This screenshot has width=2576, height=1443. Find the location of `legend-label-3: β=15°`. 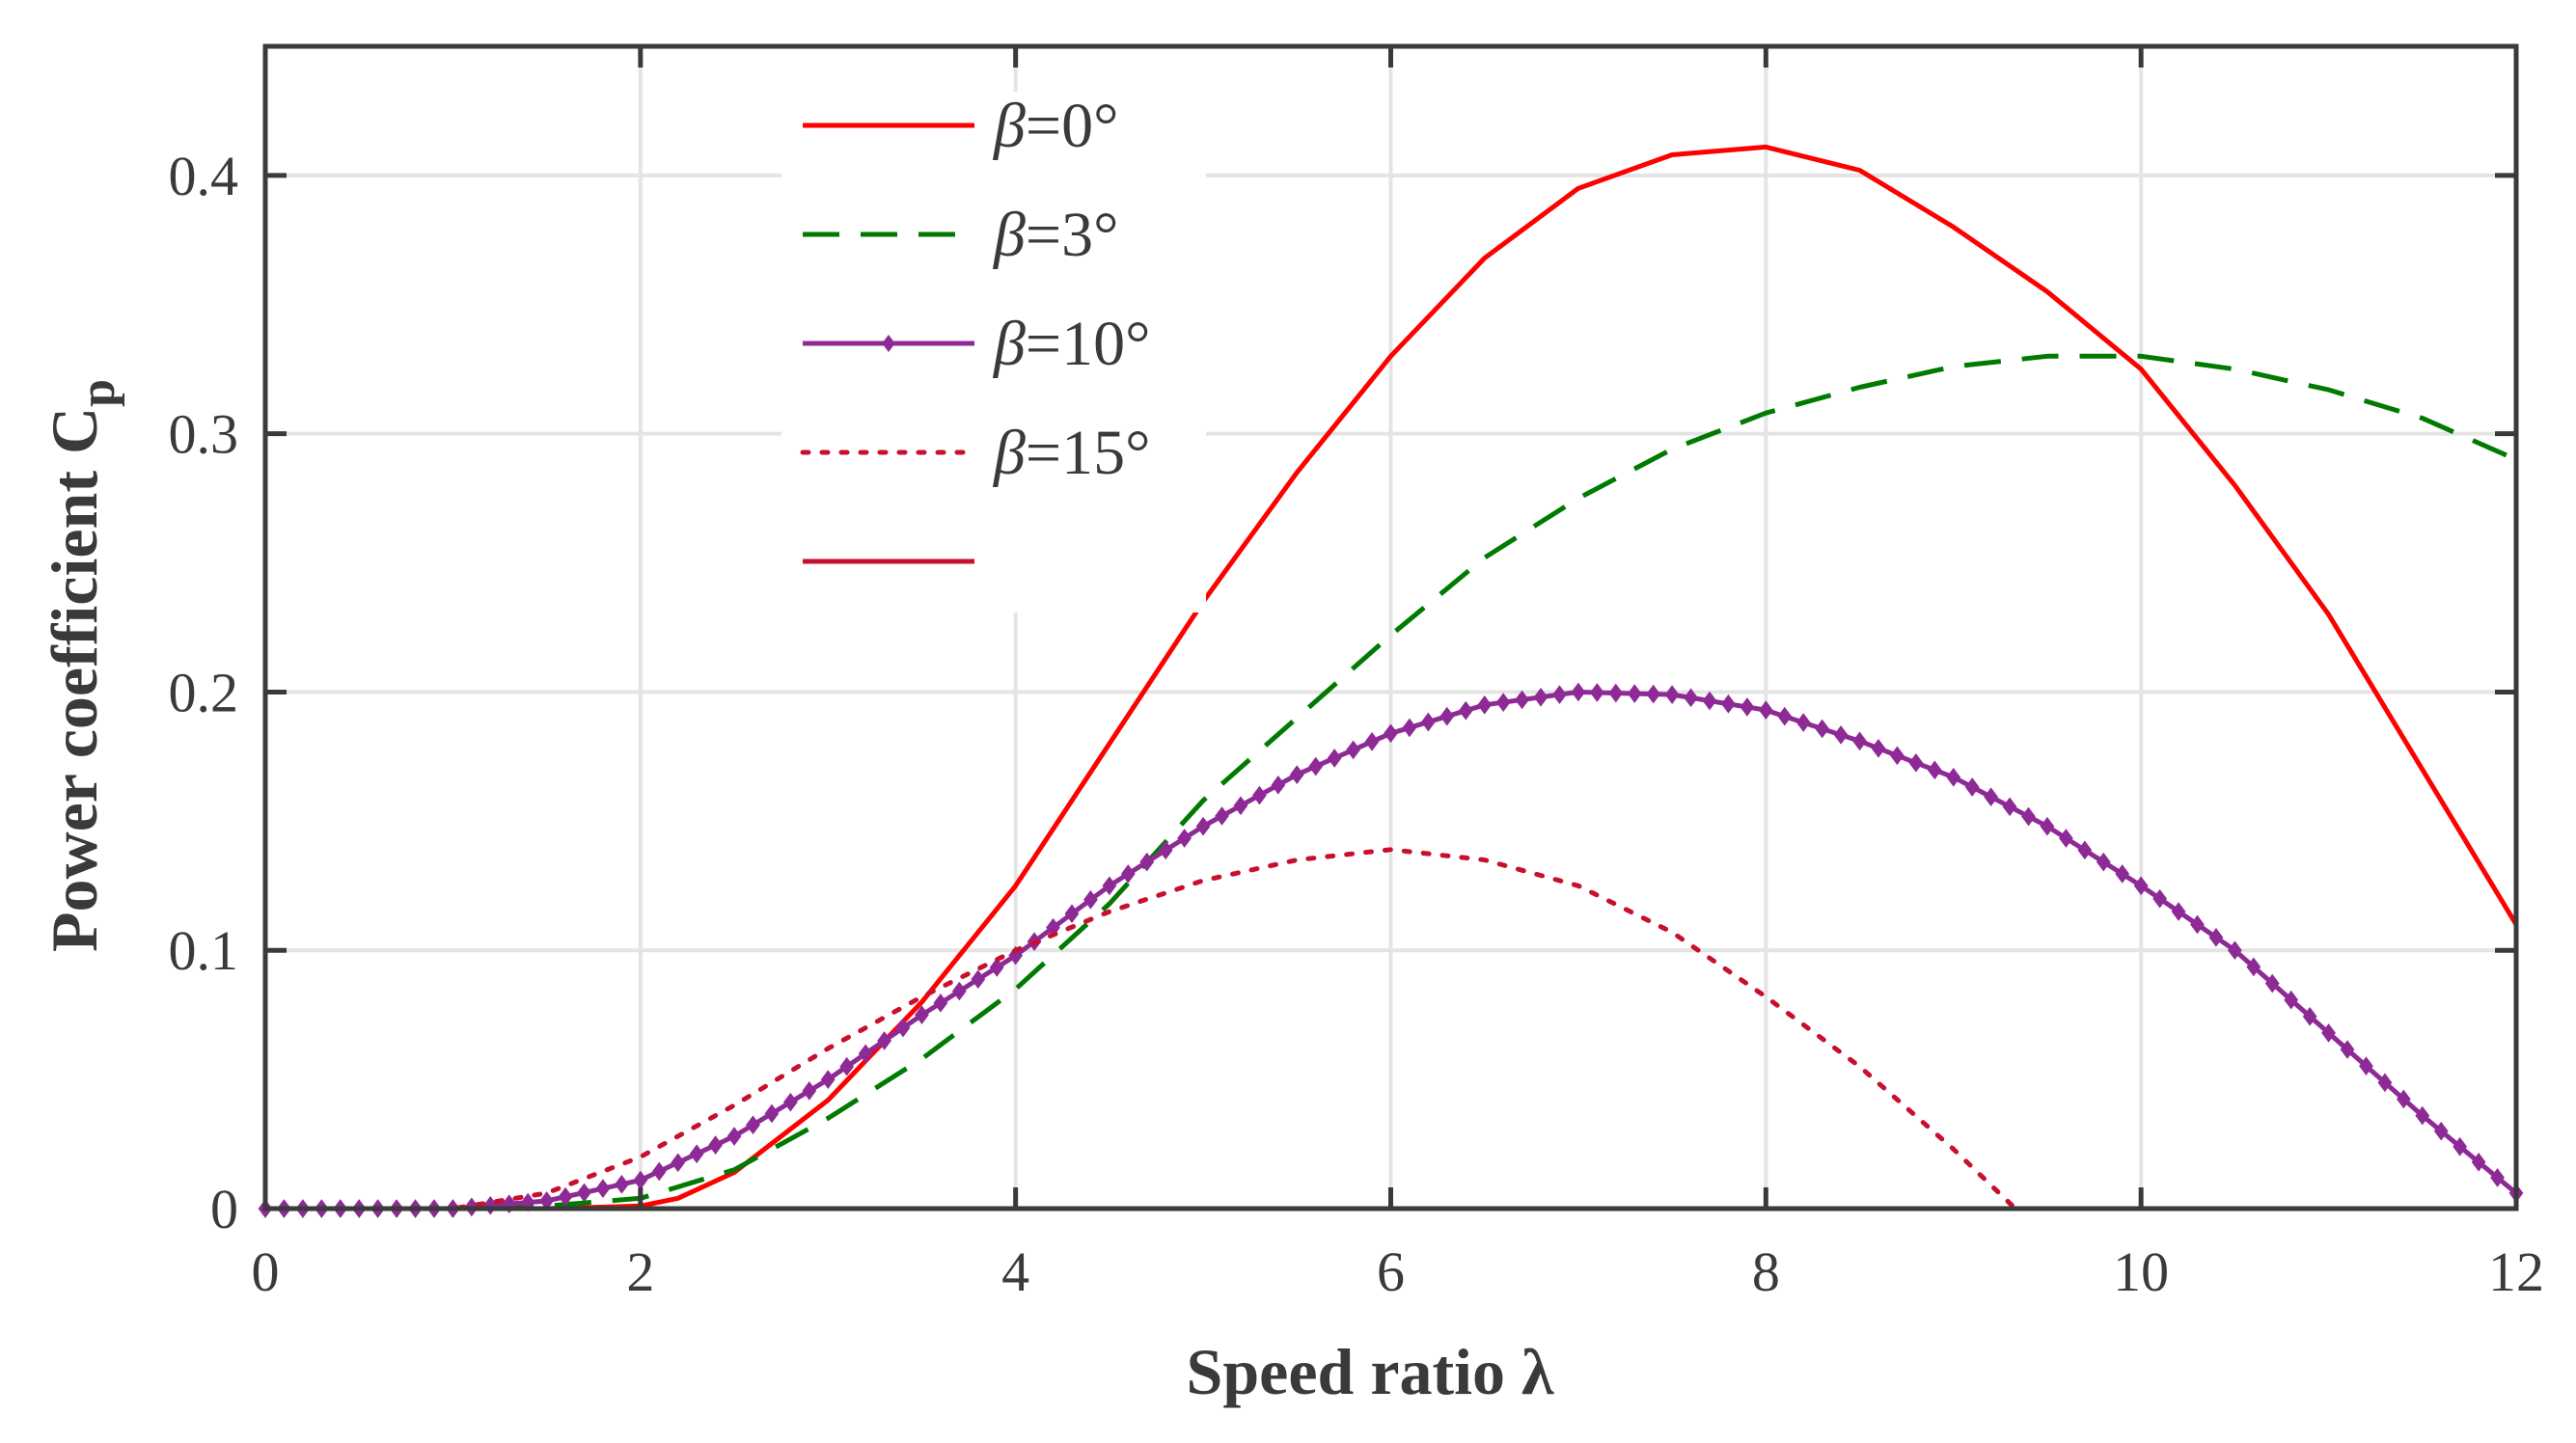

legend-label-3: β=15° is located at coordinates (1071, 453).